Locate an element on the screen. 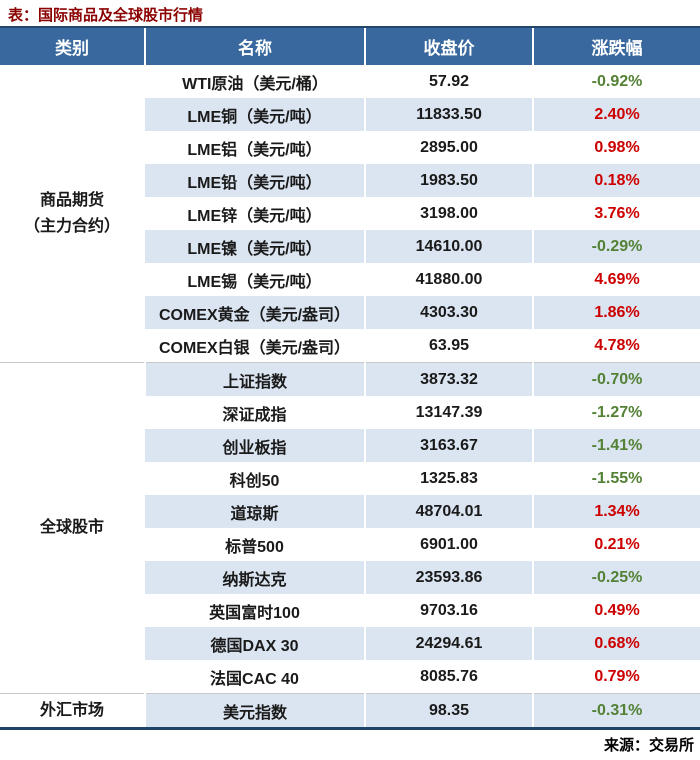 Image resolution: width=700 pixels, height=760 pixels. name-cell: LME铝（美元/吨） is located at coordinates (255, 147).